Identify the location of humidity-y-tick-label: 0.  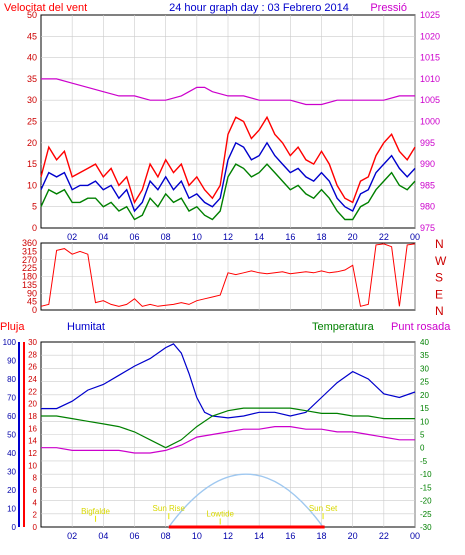
(14, 527).